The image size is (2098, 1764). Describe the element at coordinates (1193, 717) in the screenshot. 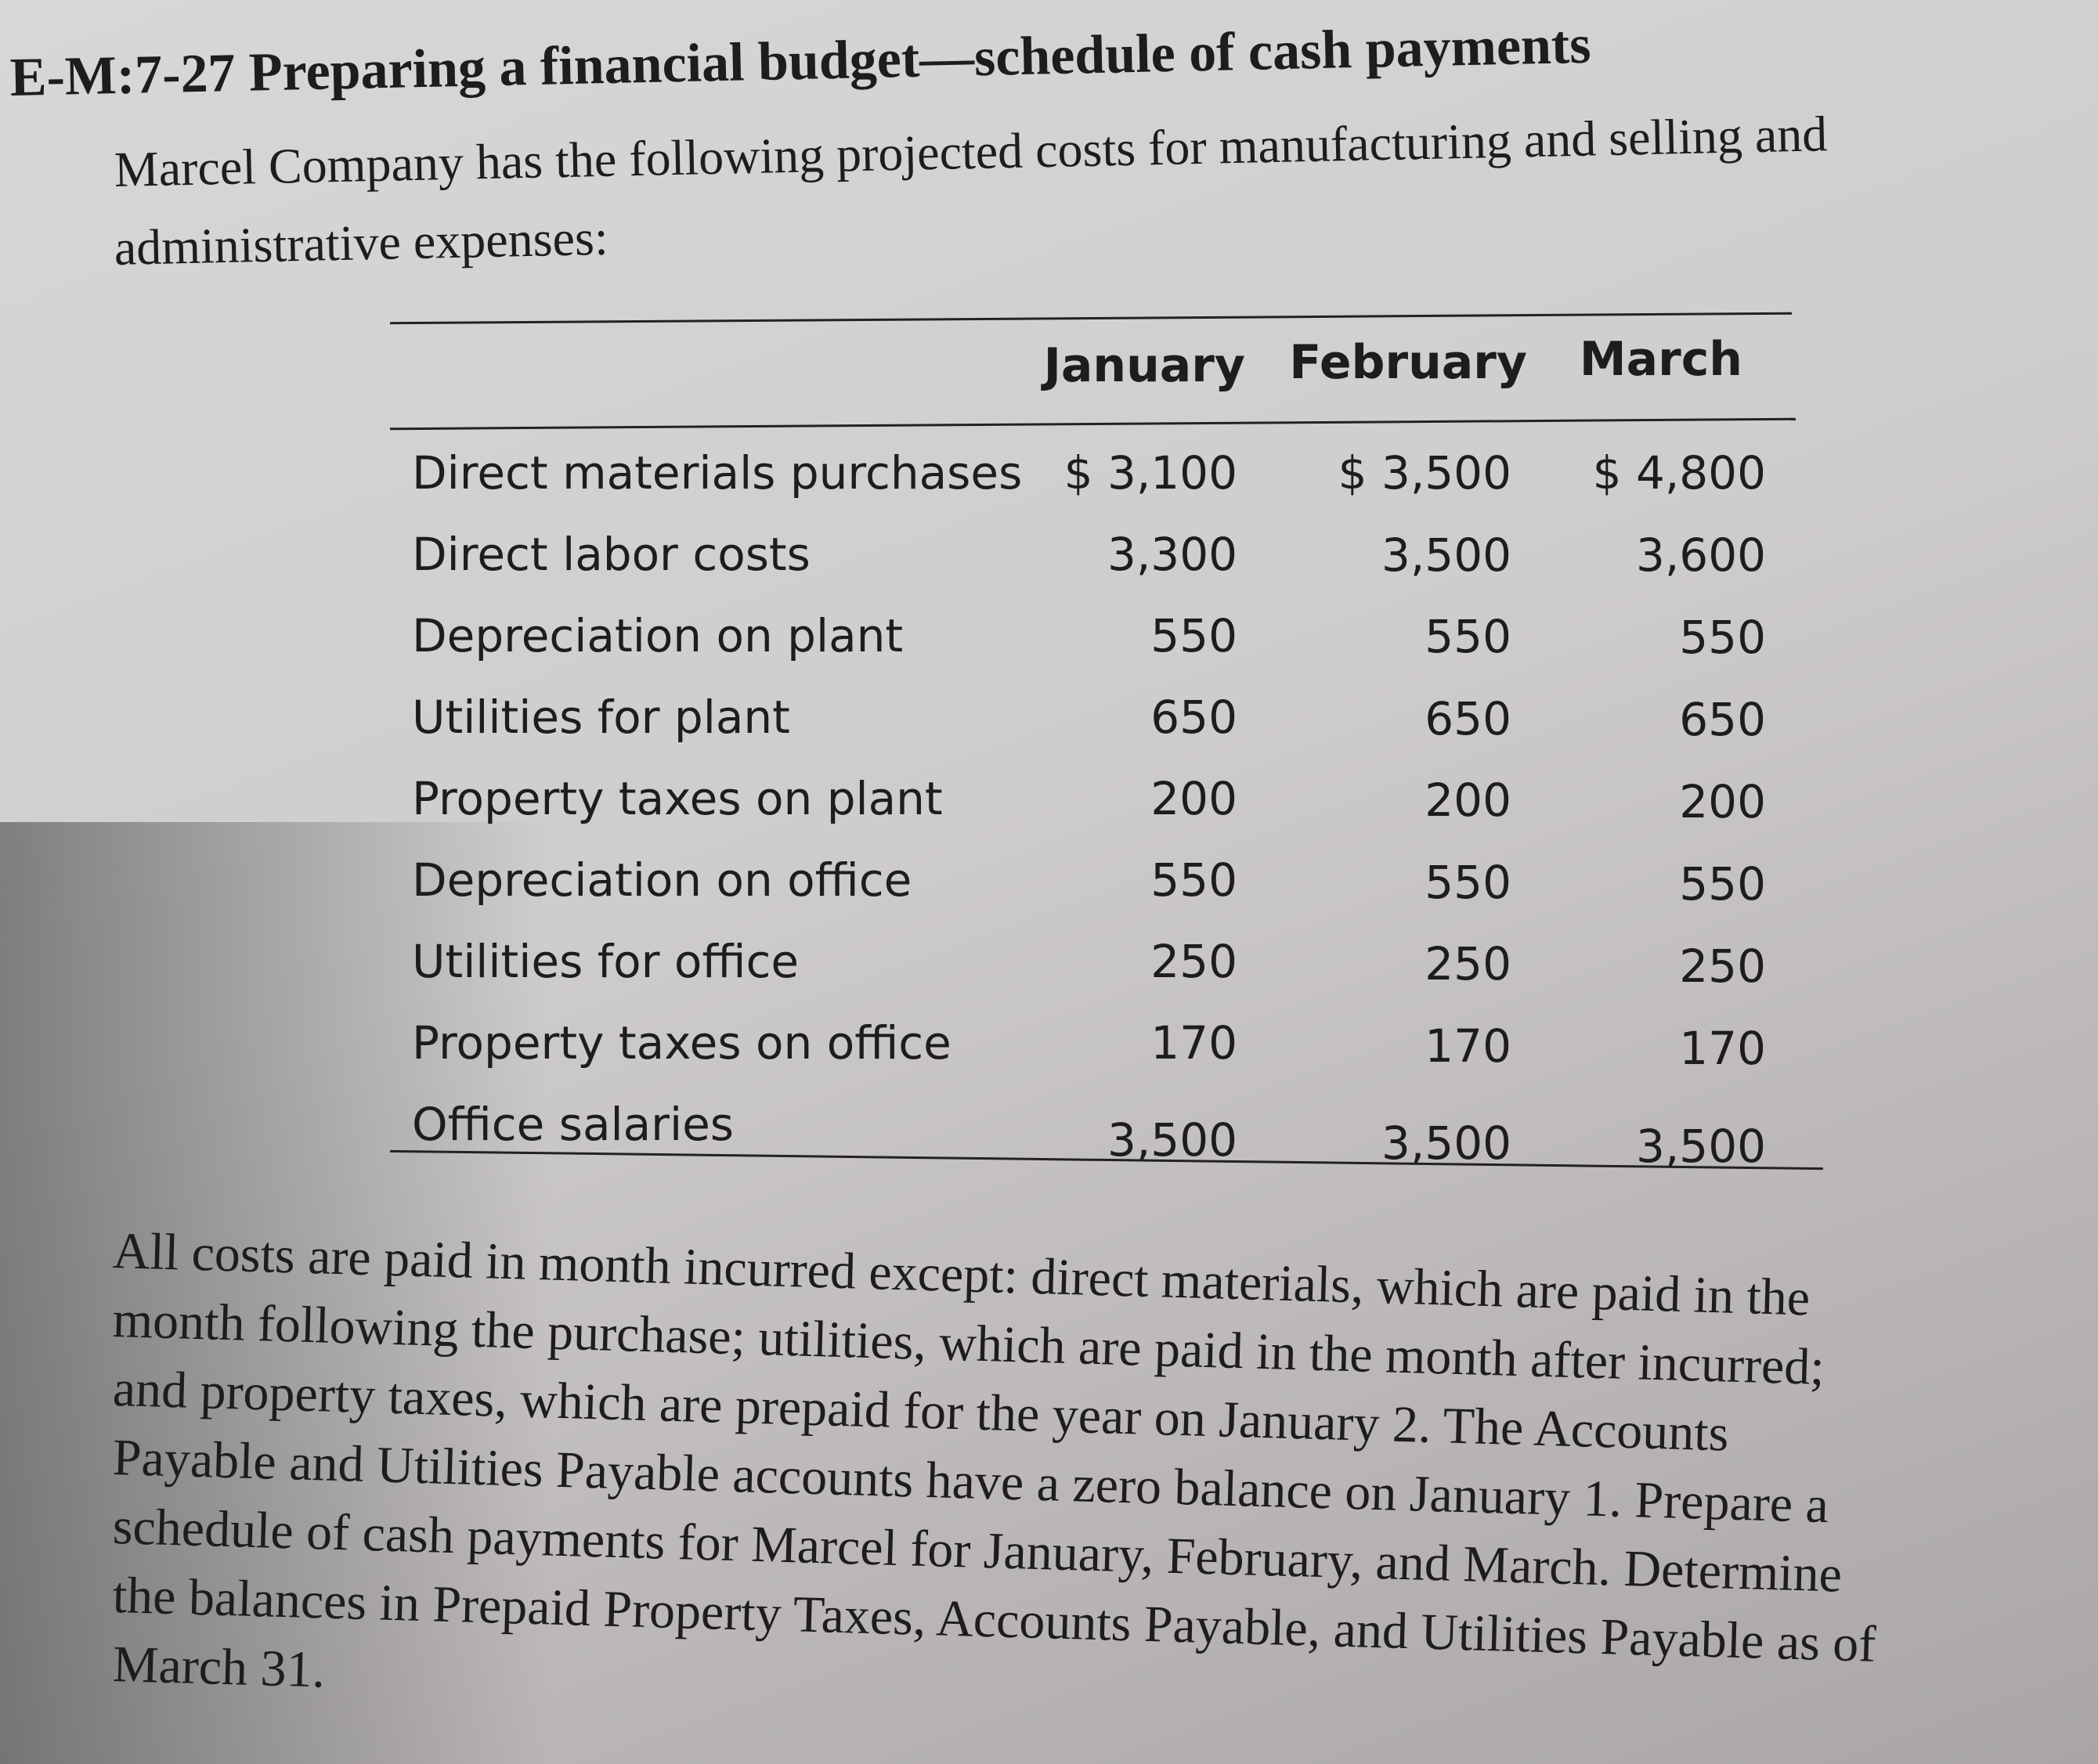

I see `cell-january: 650` at that location.